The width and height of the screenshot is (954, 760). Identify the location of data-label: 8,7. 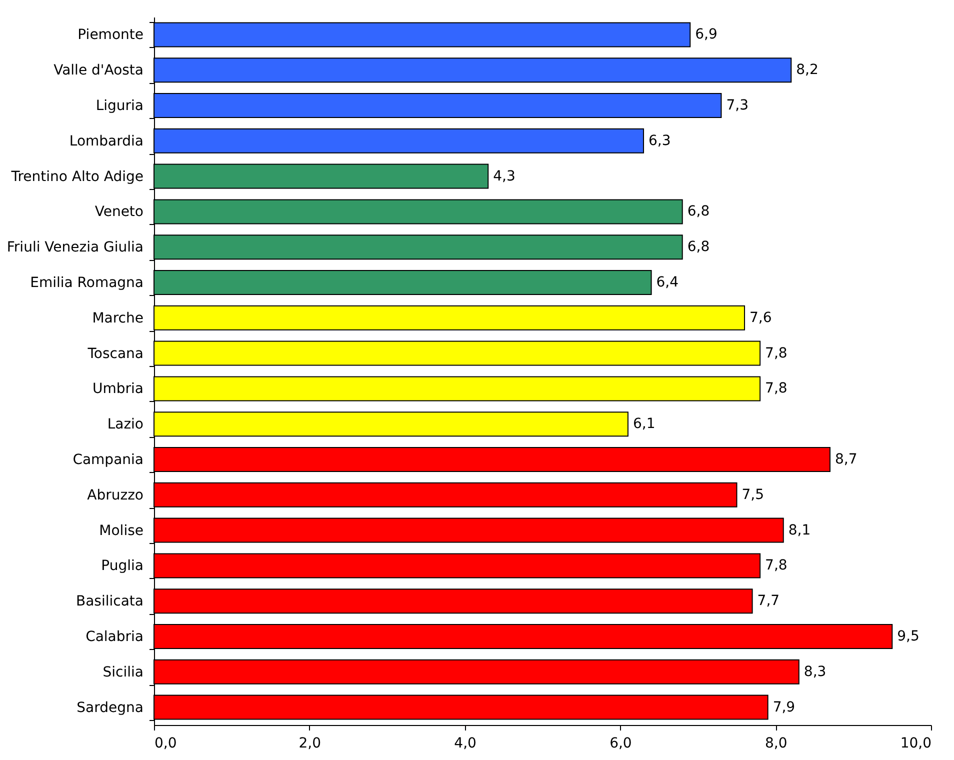
(846, 460).